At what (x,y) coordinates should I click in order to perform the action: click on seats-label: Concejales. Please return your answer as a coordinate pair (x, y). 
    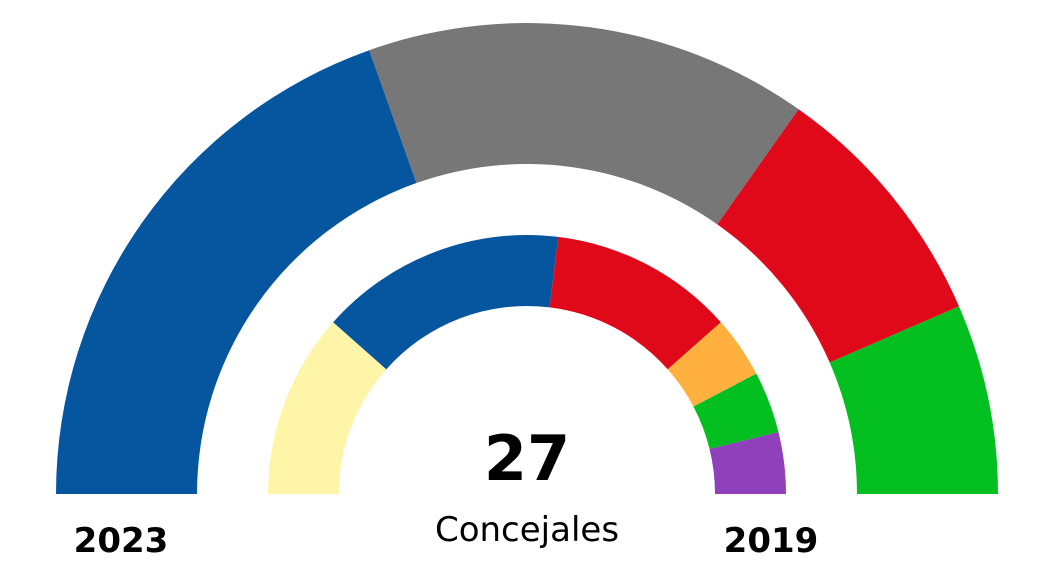
    Looking at the image, I should click on (527, 530).